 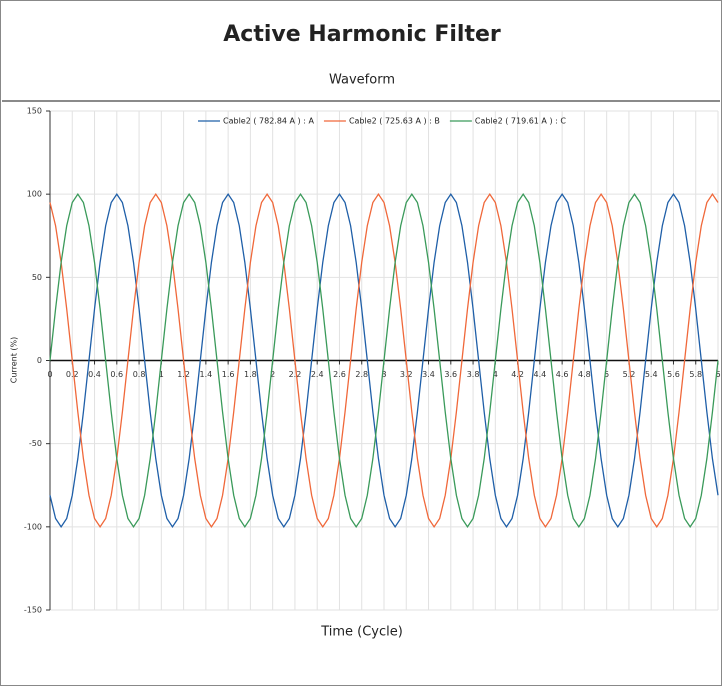 What do you see at coordinates (295, 374) in the screenshot?
I see `x-tick-label: 2.2` at bounding box center [295, 374].